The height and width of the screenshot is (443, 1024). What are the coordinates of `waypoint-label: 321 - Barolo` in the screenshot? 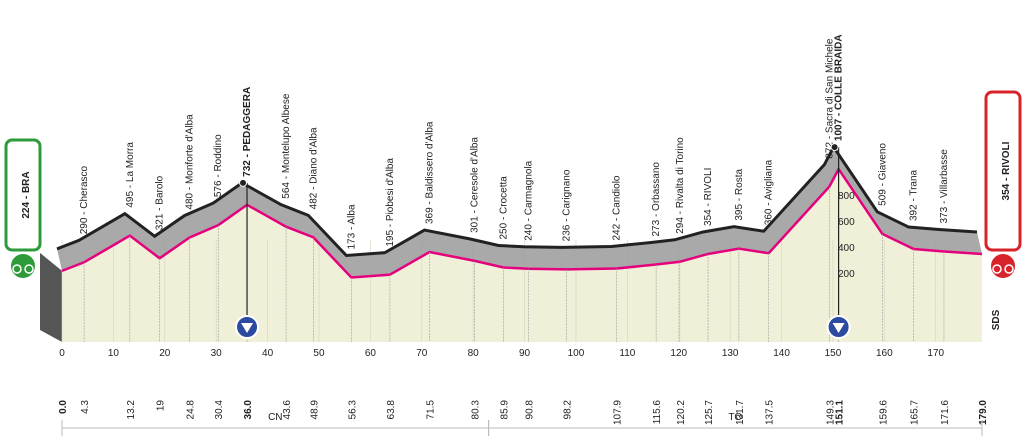 It's located at (160, 202).